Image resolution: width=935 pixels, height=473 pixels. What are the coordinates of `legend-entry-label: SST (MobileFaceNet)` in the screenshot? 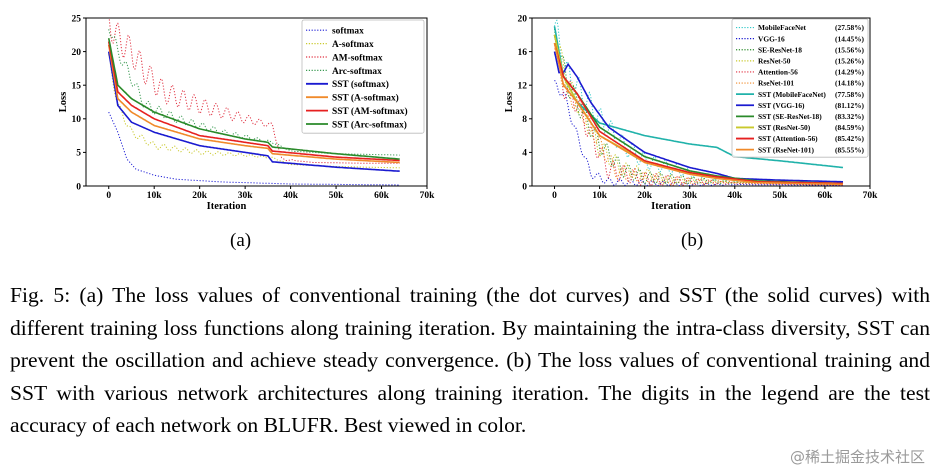 It's located at (792, 94).